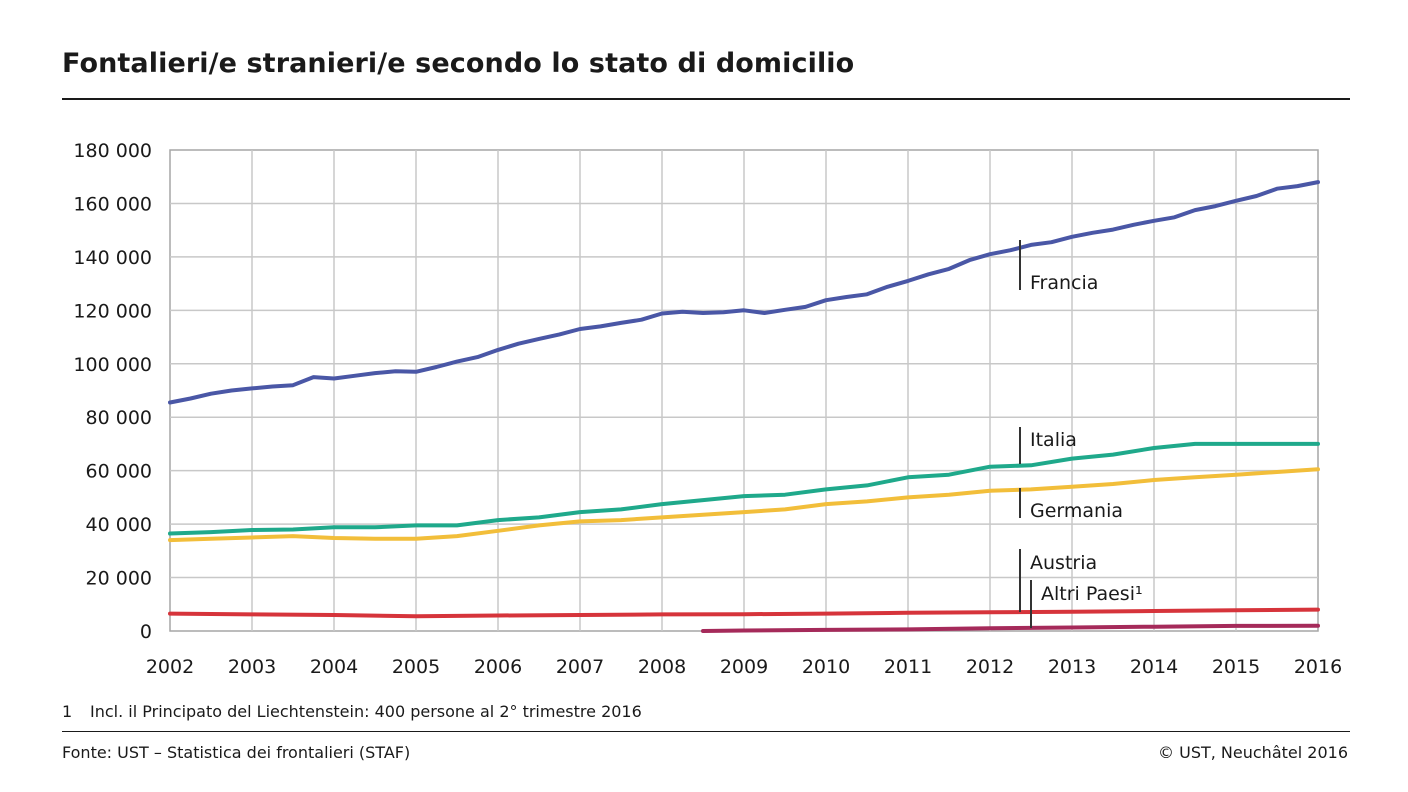  I want to click on x-tick-label: 2014, so click(1154, 667).